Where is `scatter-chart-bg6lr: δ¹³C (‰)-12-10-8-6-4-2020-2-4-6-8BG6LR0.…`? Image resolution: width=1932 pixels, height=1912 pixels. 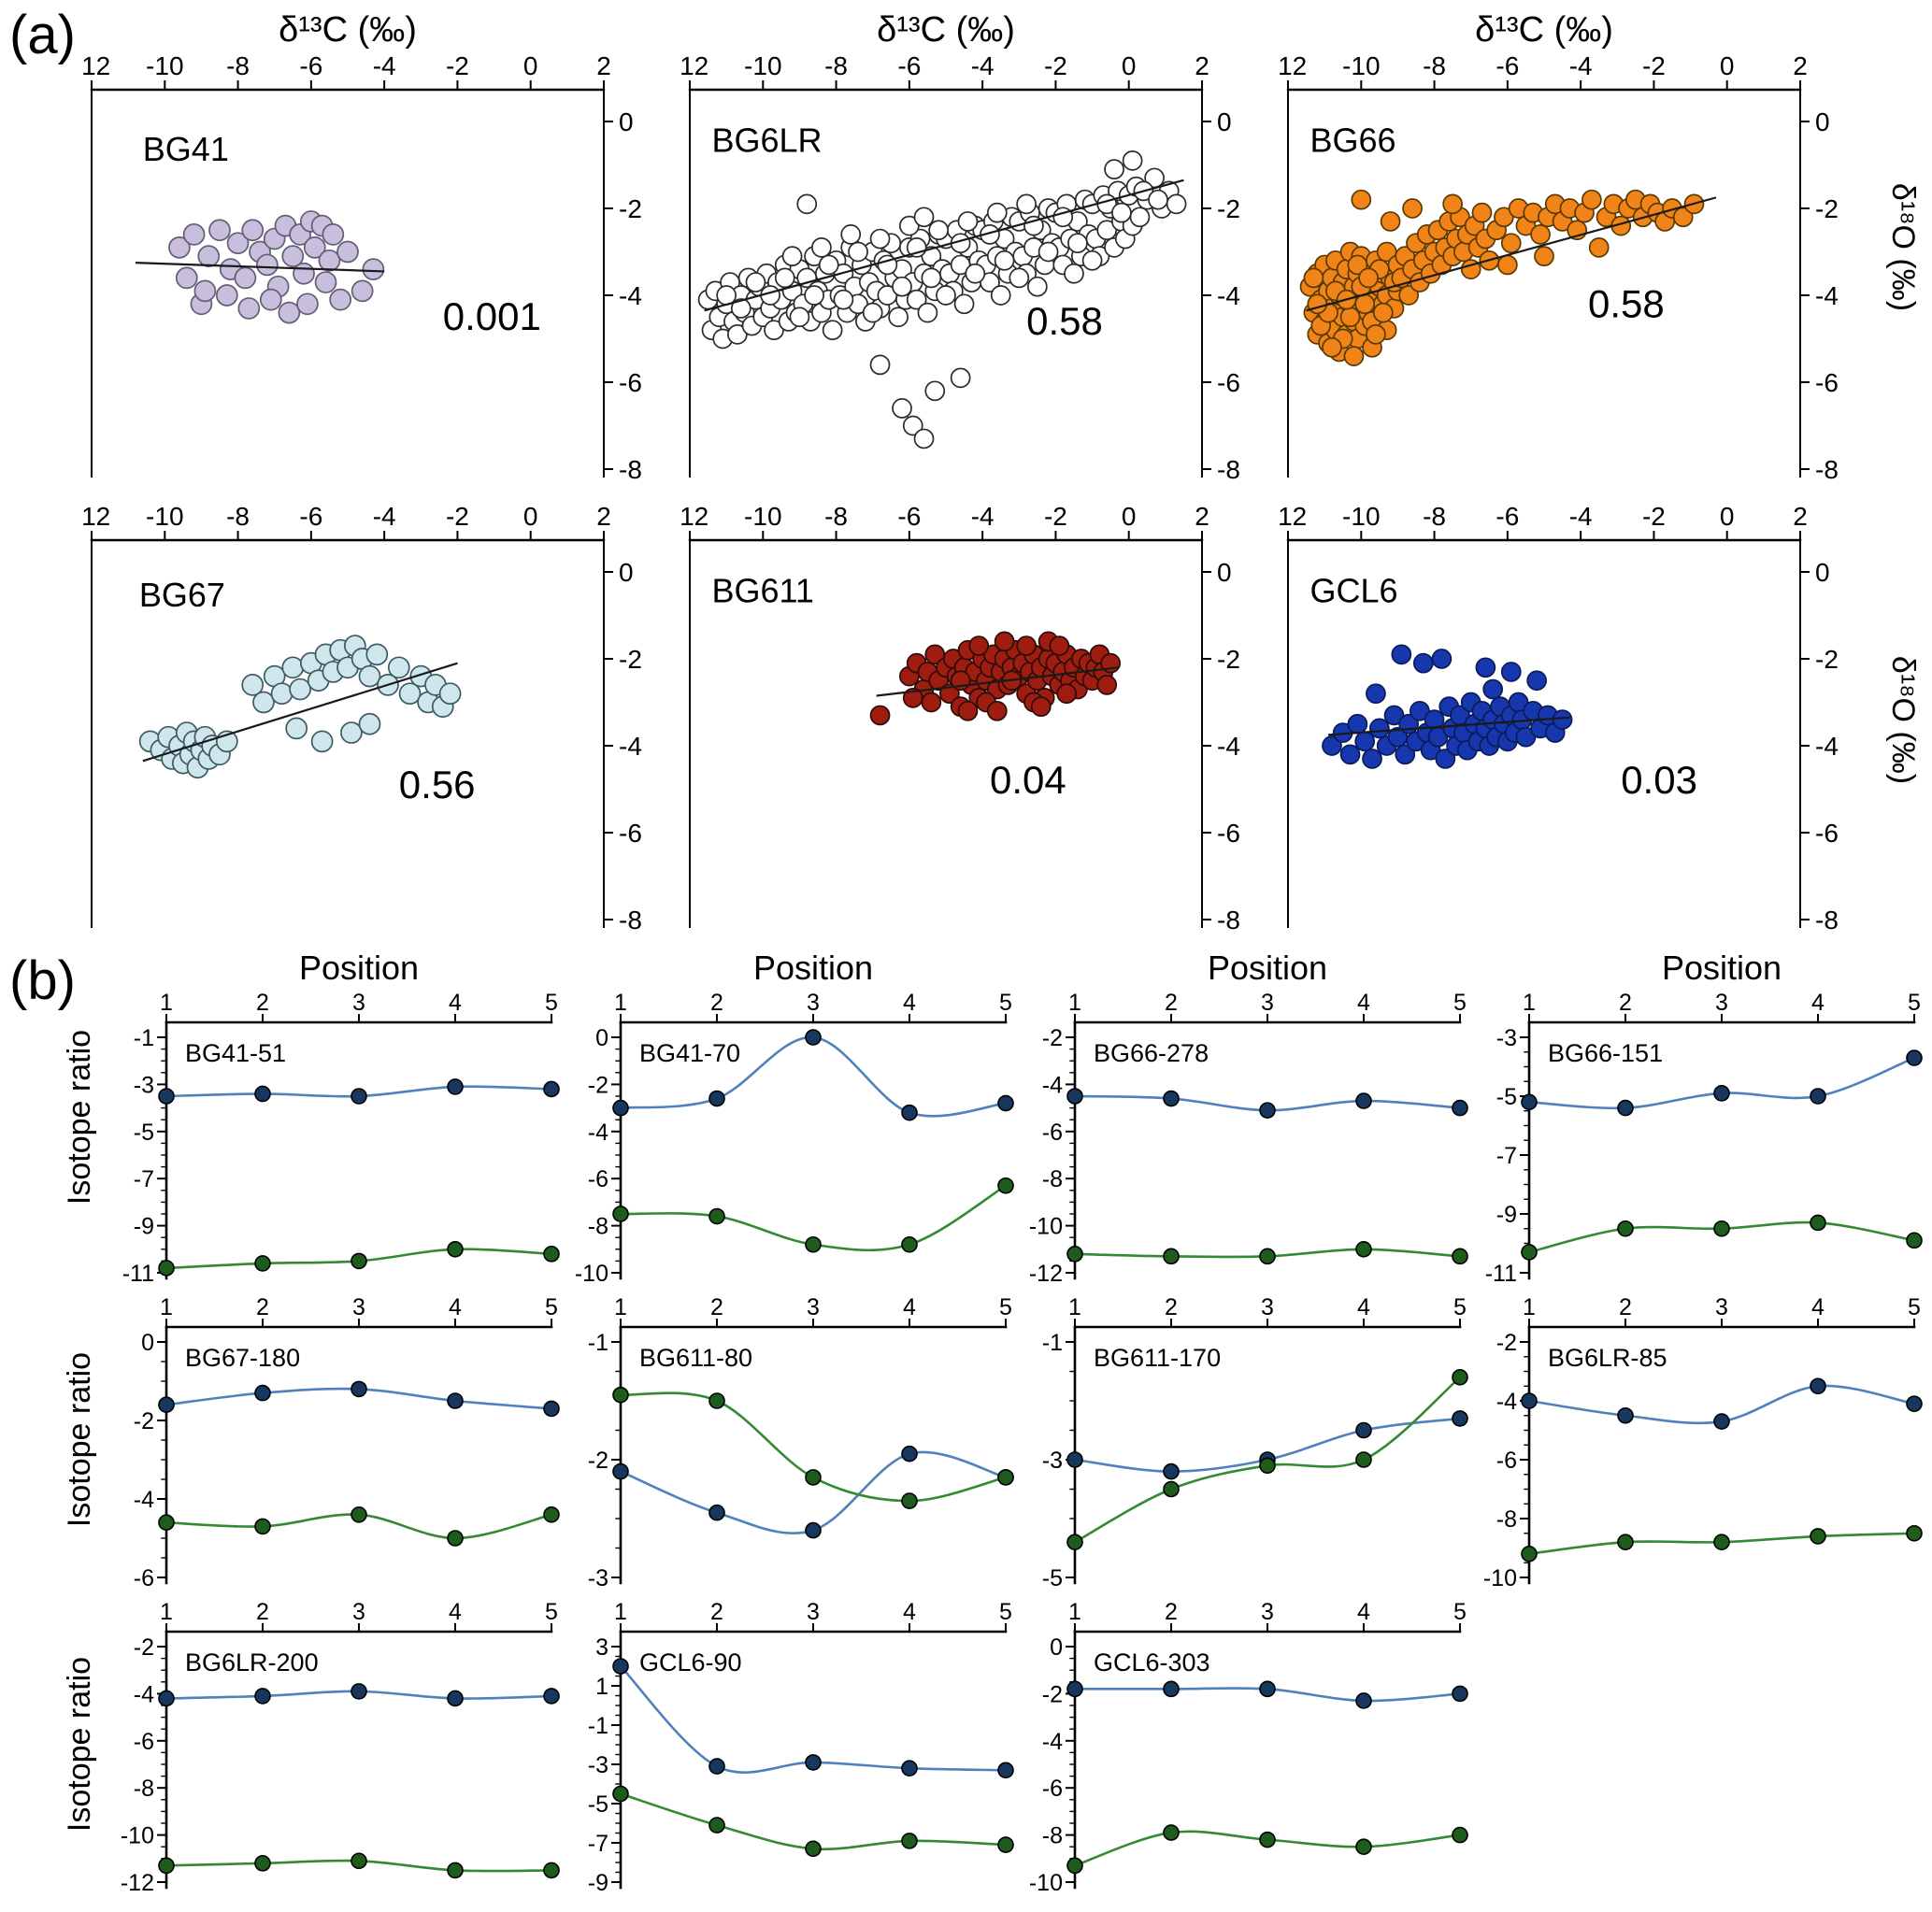
scatter-chart-bg6lr: δ¹³C (‰)-12-10-8-6-4-2020-2-4-6-8BG6LR0.… is located at coordinates (959, 247).